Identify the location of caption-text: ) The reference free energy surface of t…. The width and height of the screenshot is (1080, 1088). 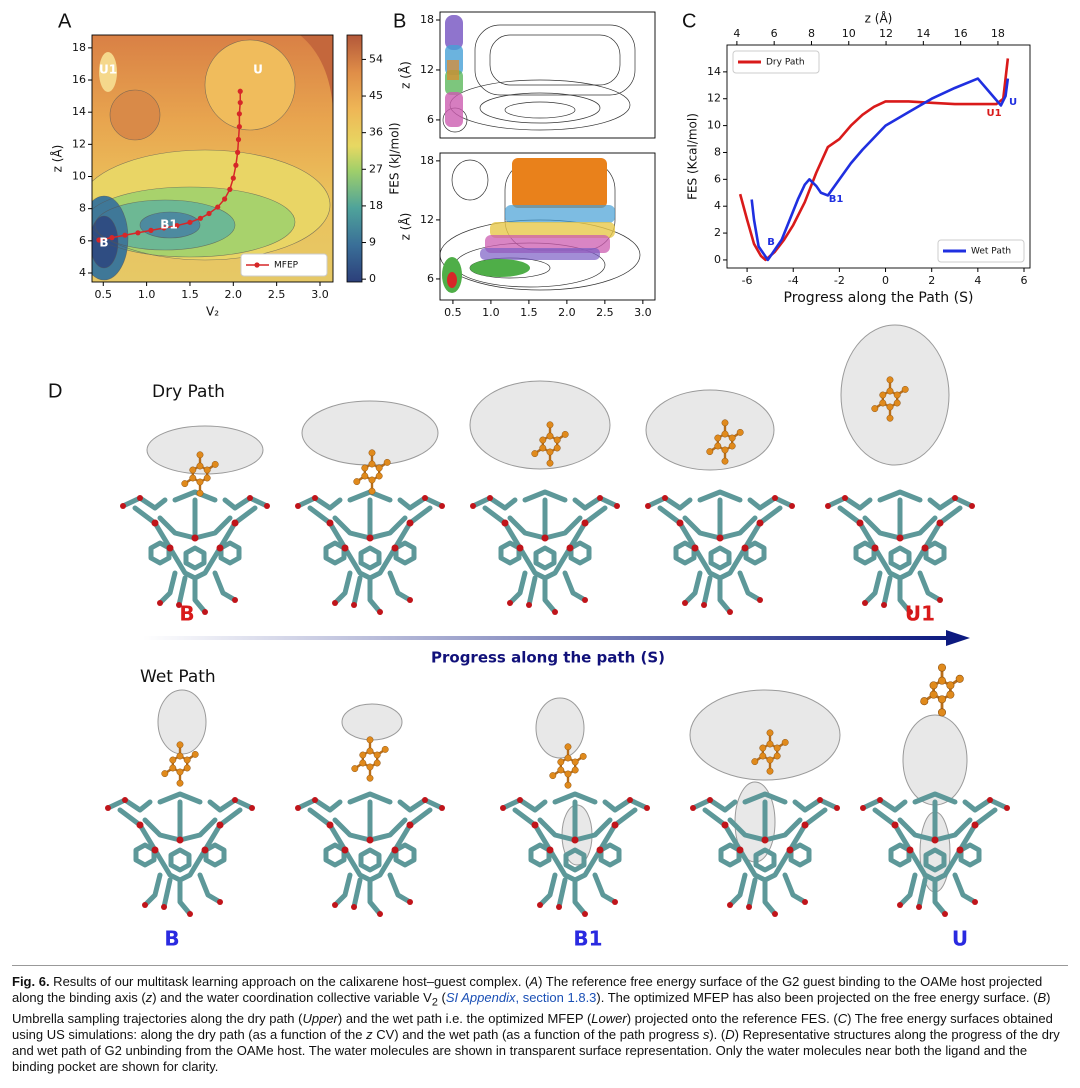
(527, 989).